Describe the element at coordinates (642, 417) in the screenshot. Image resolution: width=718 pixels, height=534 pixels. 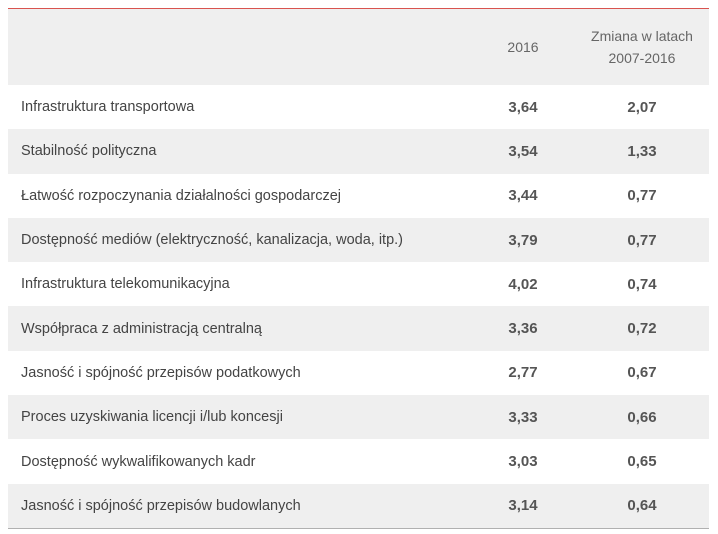
I see `row-value-change: 0,66` at that location.